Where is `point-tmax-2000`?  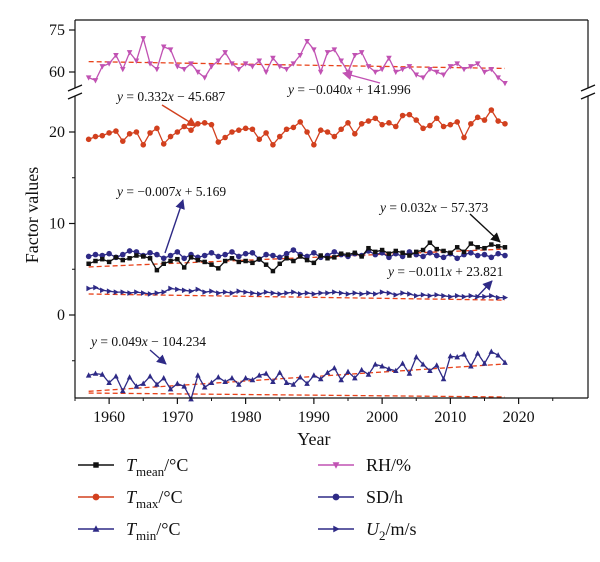 point-tmax-2000 is located at coordinates (382, 124).